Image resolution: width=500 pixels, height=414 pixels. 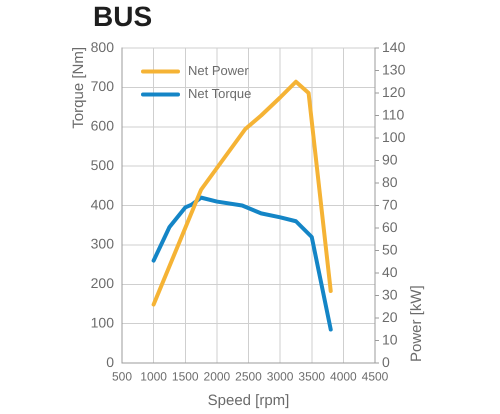 What do you see at coordinates (386, 362) in the screenshot?
I see `y2-tick-label: 0` at bounding box center [386, 362].